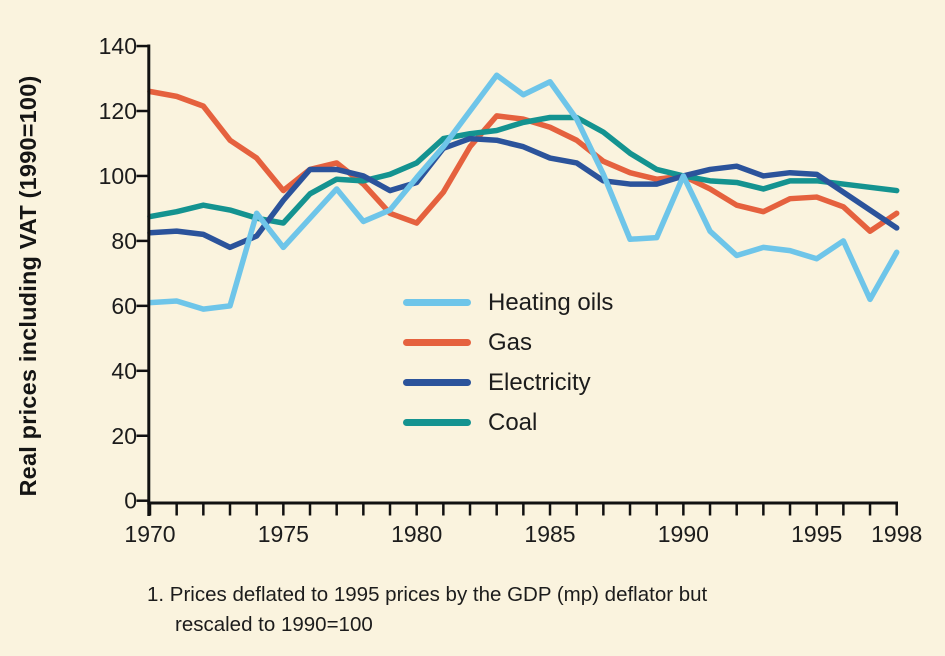 The width and height of the screenshot is (945, 656). Describe the element at coordinates (149, 534) in the screenshot. I see `x-tick-label: 1970` at that location.